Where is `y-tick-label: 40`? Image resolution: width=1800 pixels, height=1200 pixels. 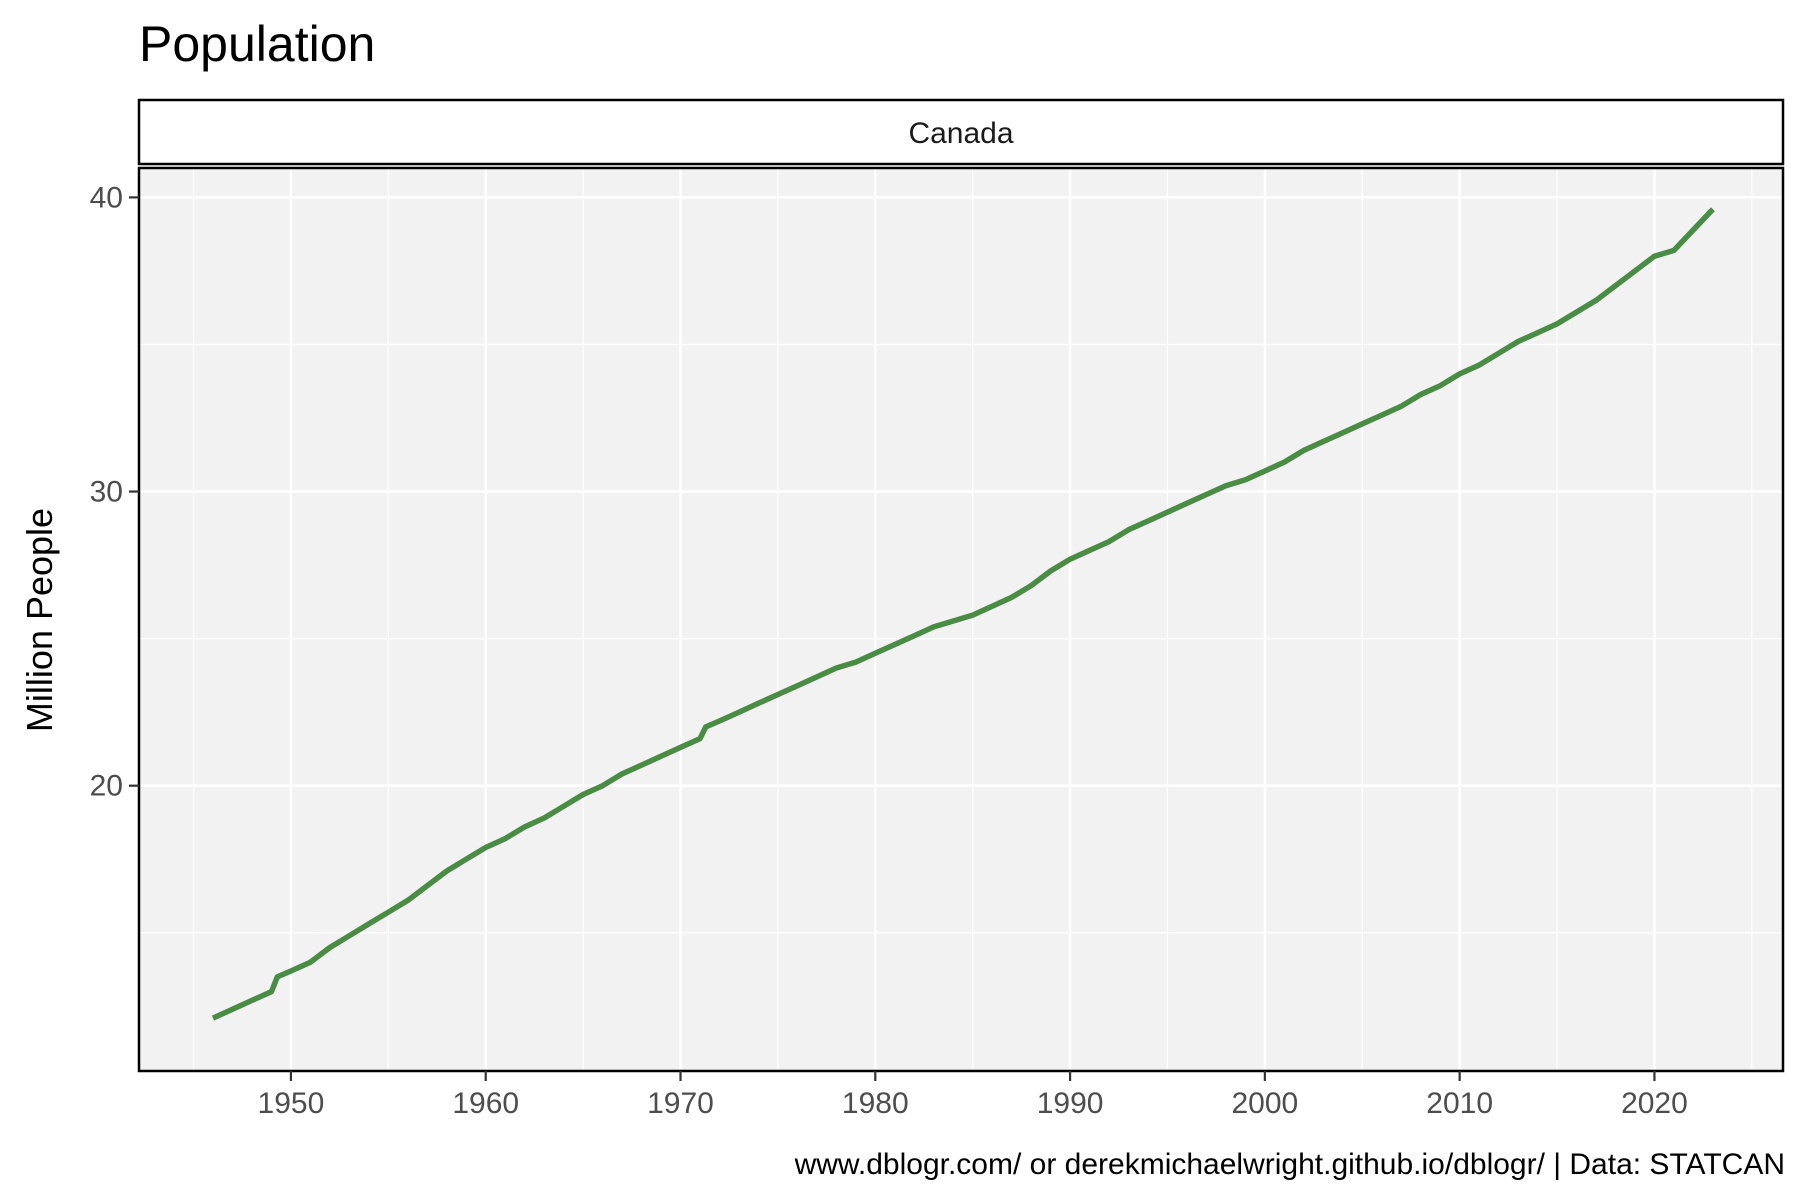
y-tick-label: 40 is located at coordinates (106, 197).